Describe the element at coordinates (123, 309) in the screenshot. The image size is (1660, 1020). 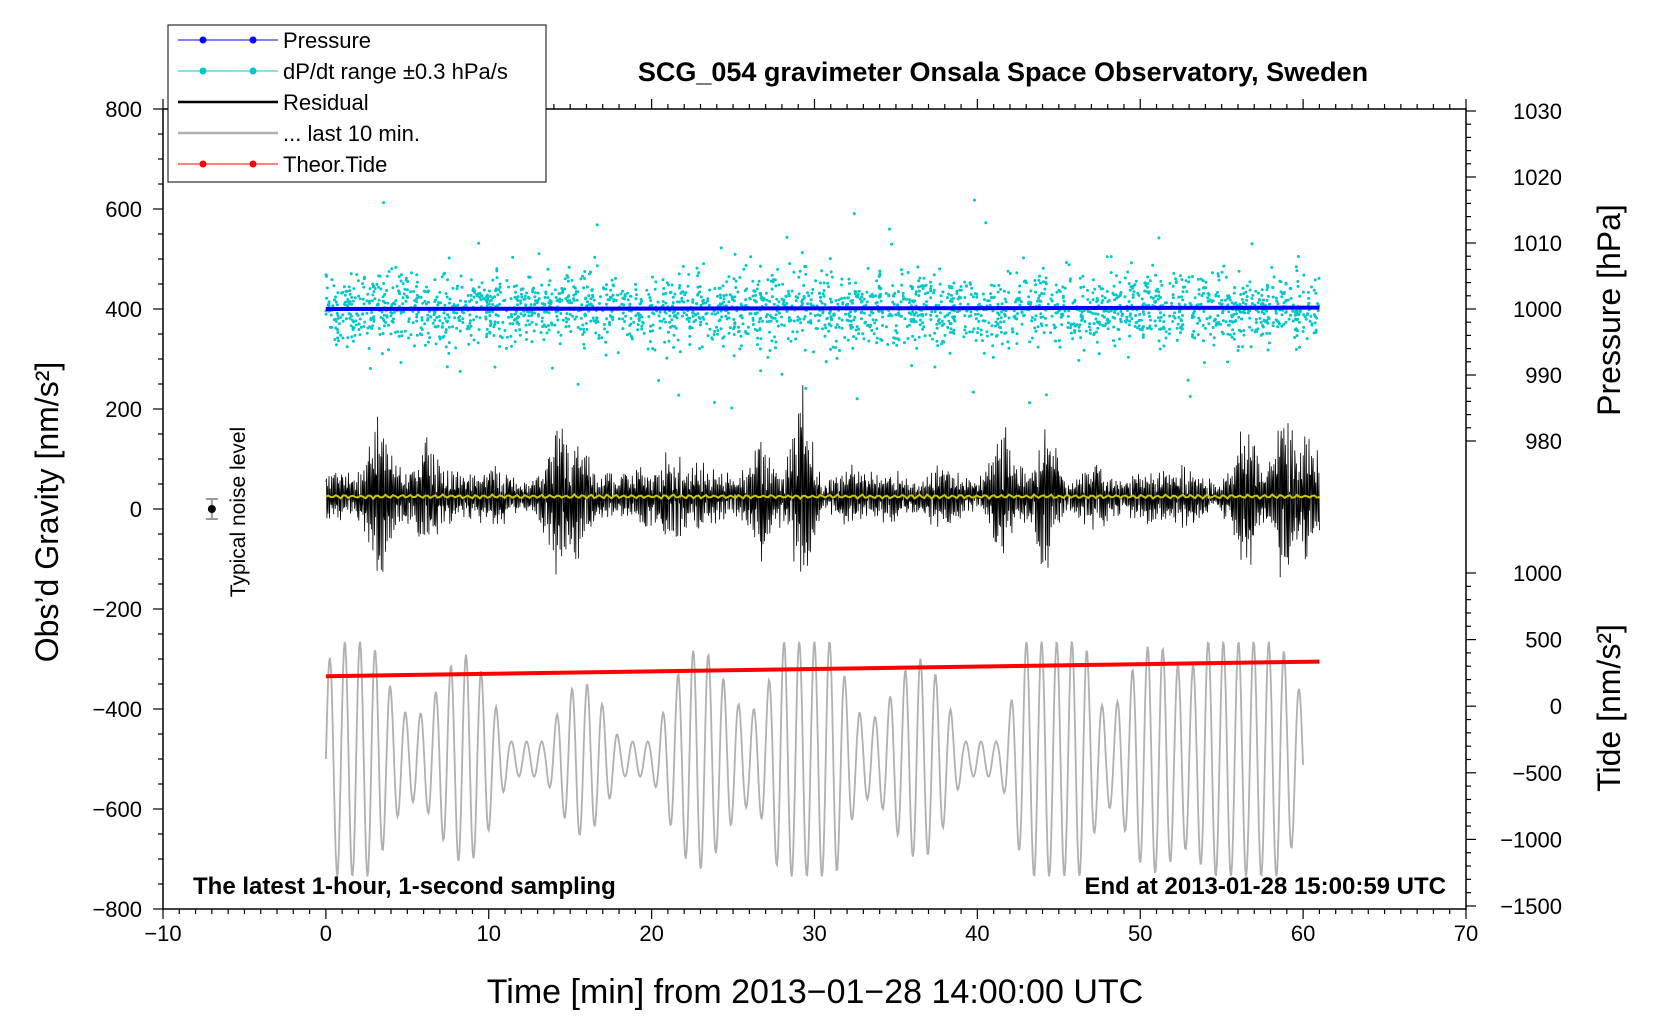
I see `left-tick-label: 400` at that location.